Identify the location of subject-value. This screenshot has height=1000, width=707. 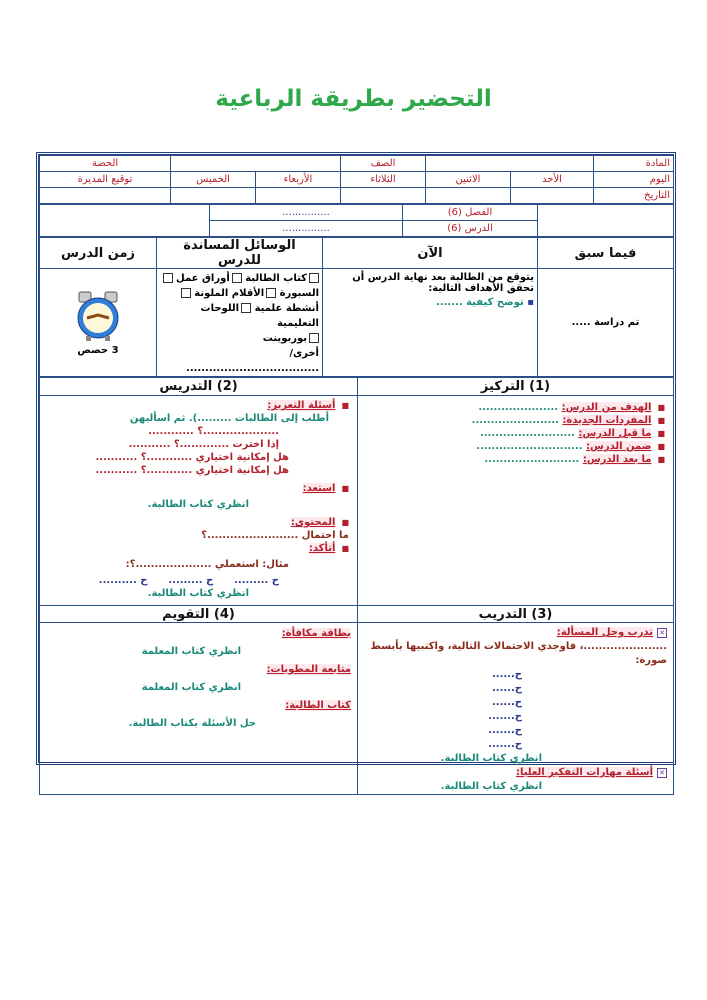
(509, 163).